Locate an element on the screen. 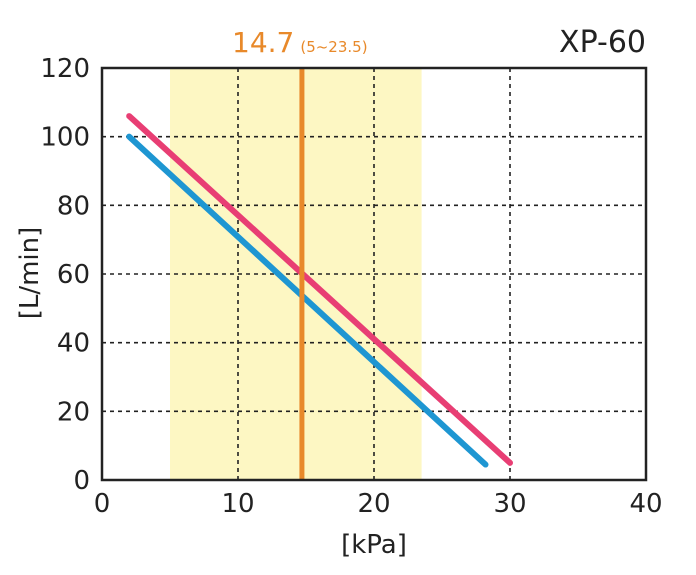 The height and width of the screenshot is (575, 696). y-tick-label: 80 is located at coordinates (73, 206).